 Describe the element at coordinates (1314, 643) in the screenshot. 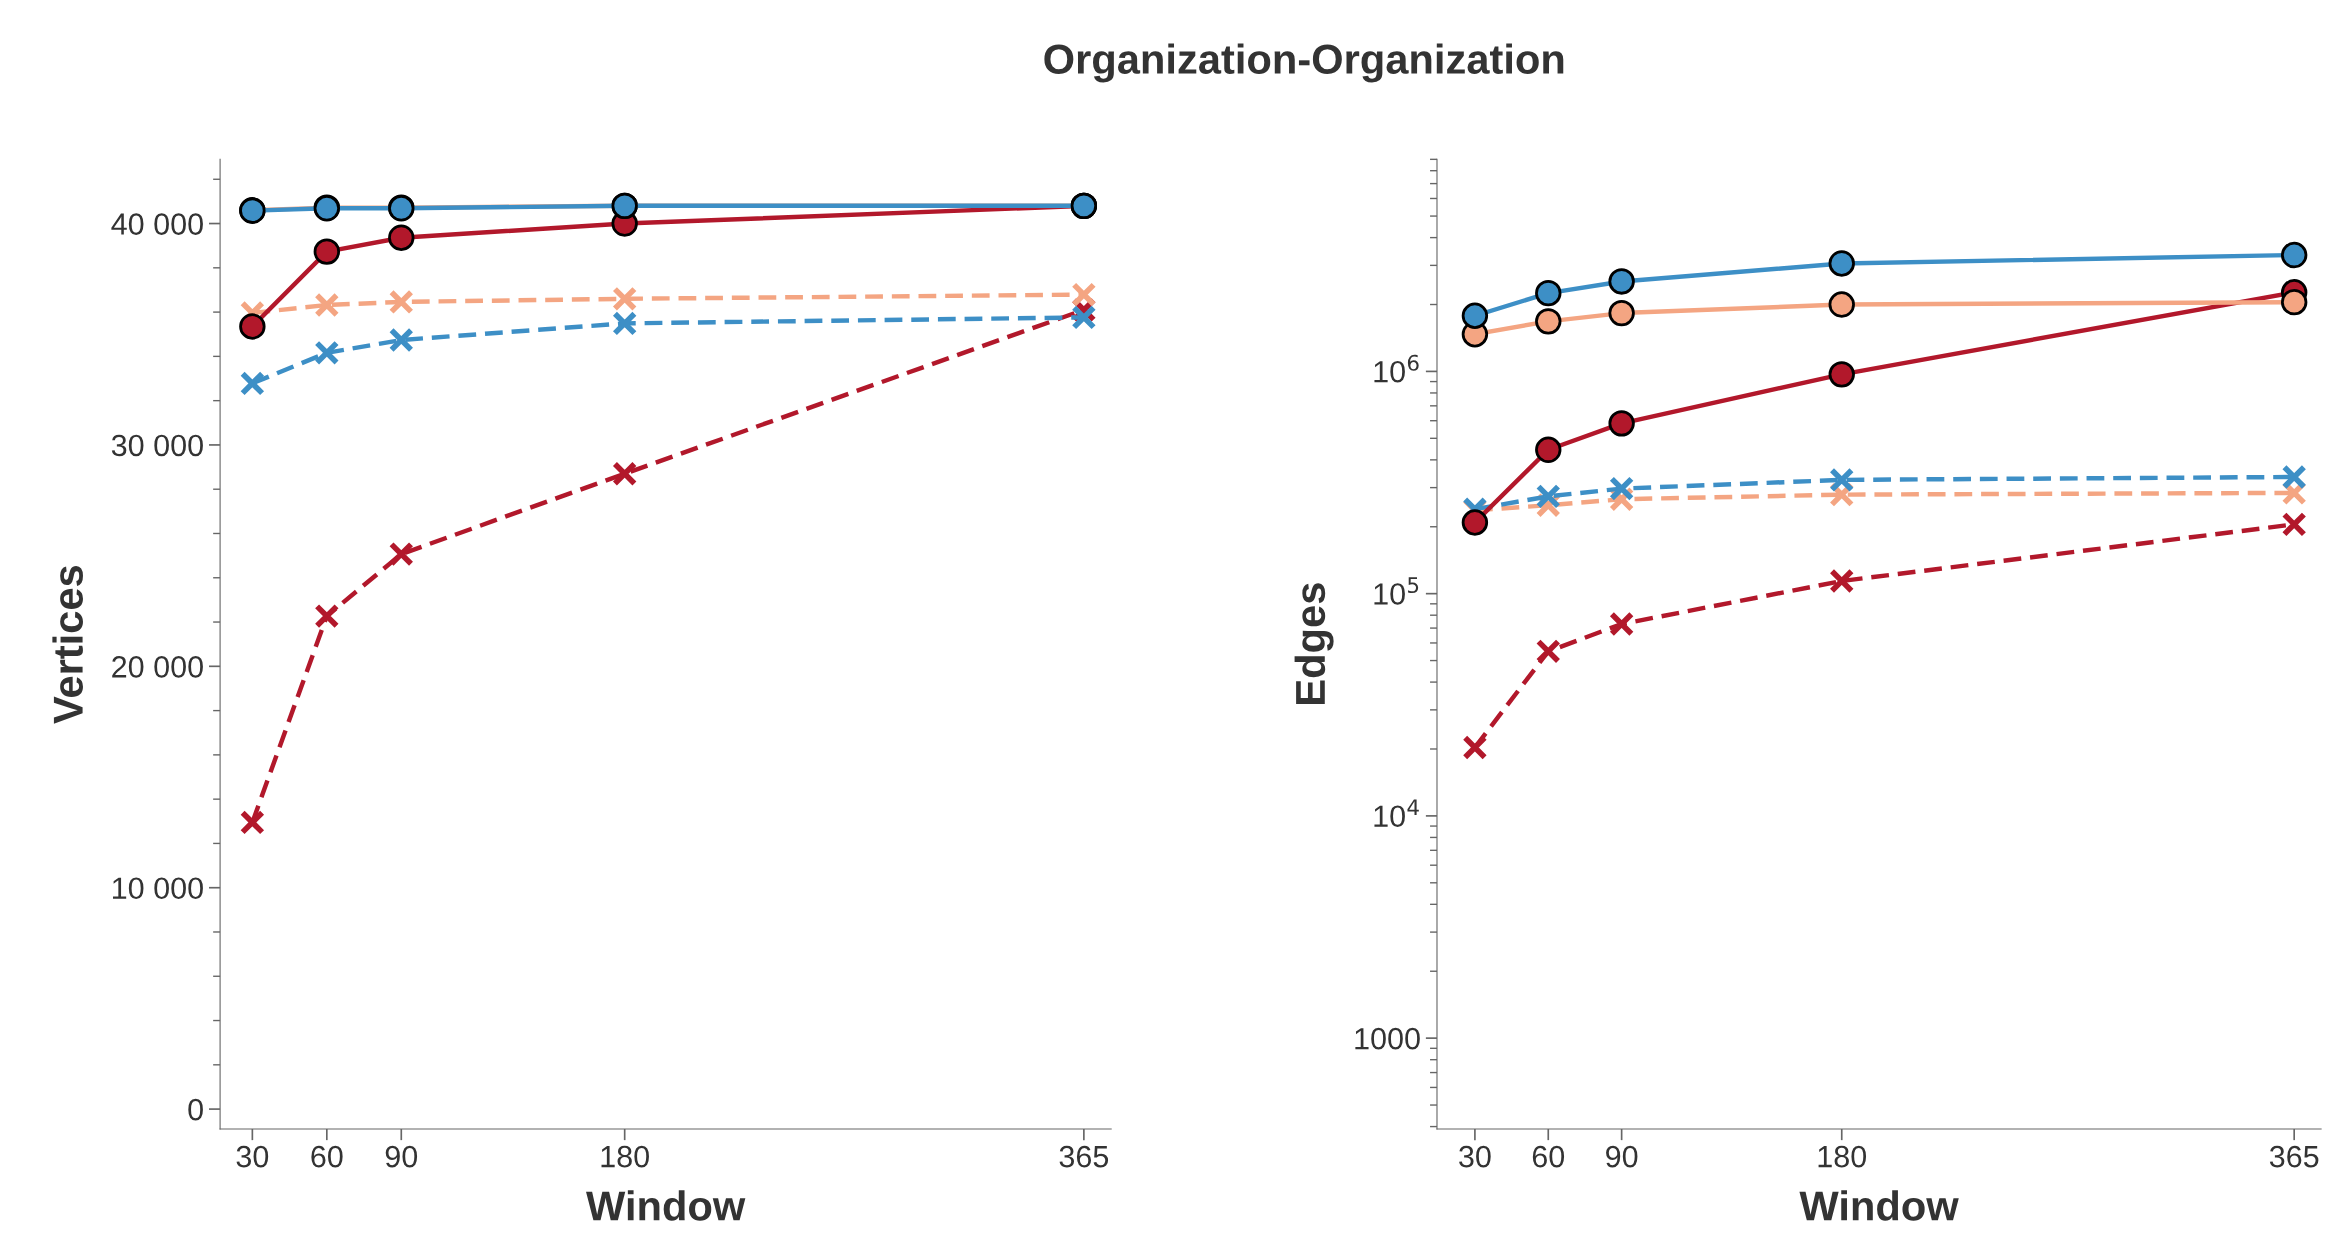

I see `y-axis-title: Edges` at that location.